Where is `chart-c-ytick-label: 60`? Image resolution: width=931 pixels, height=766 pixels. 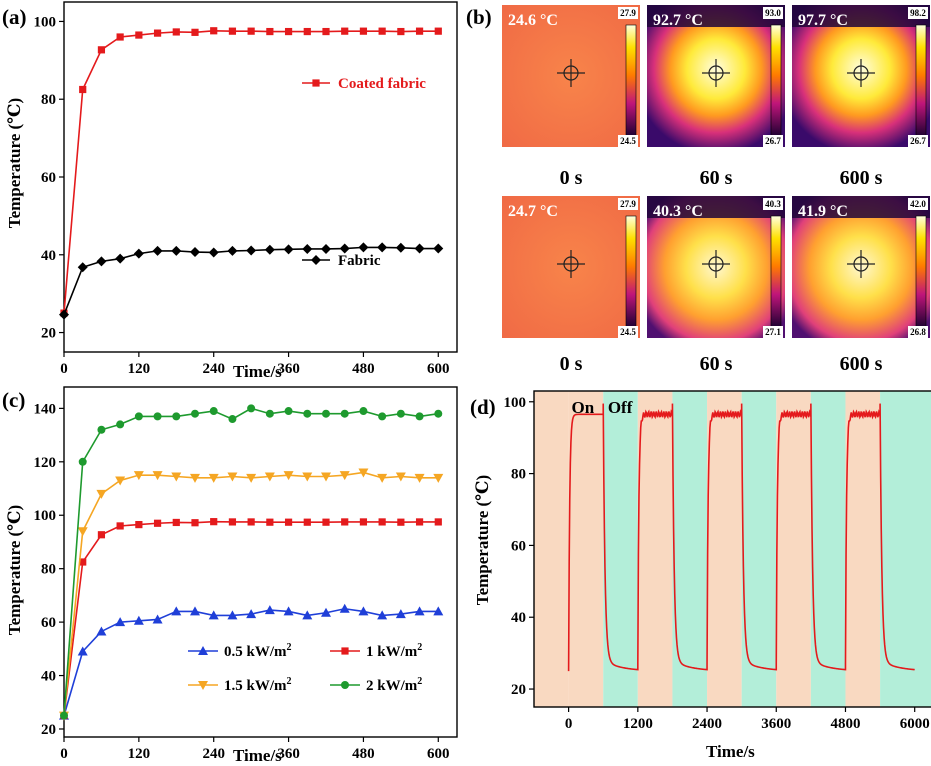 chart-c-ytick-label: 60 is located at coordinates (48, 623).